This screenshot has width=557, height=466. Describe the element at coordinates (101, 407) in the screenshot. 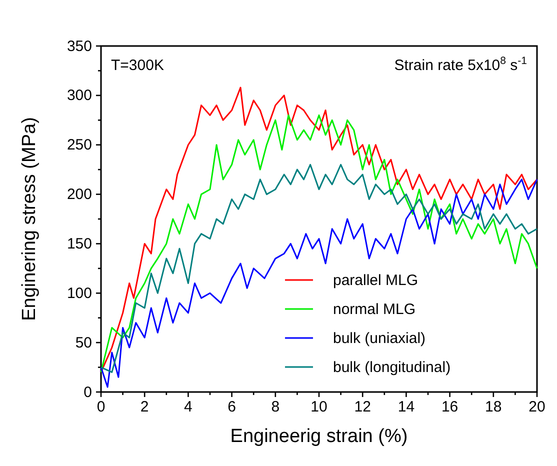

I see `x-tick-label: 0` at that location.